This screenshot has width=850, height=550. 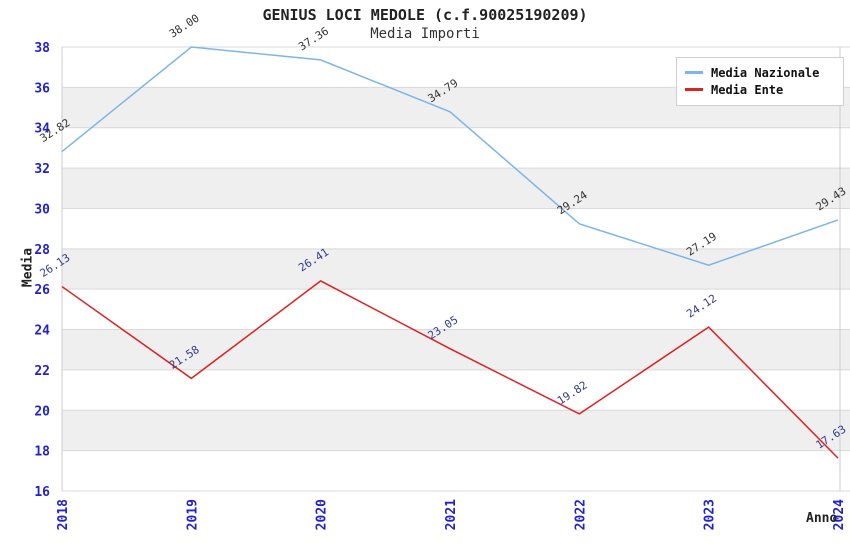 What do you see at coordinates (42, 250) in the screenshot?
I see `y-tick-label: 28` at bounding box center [42, 250].